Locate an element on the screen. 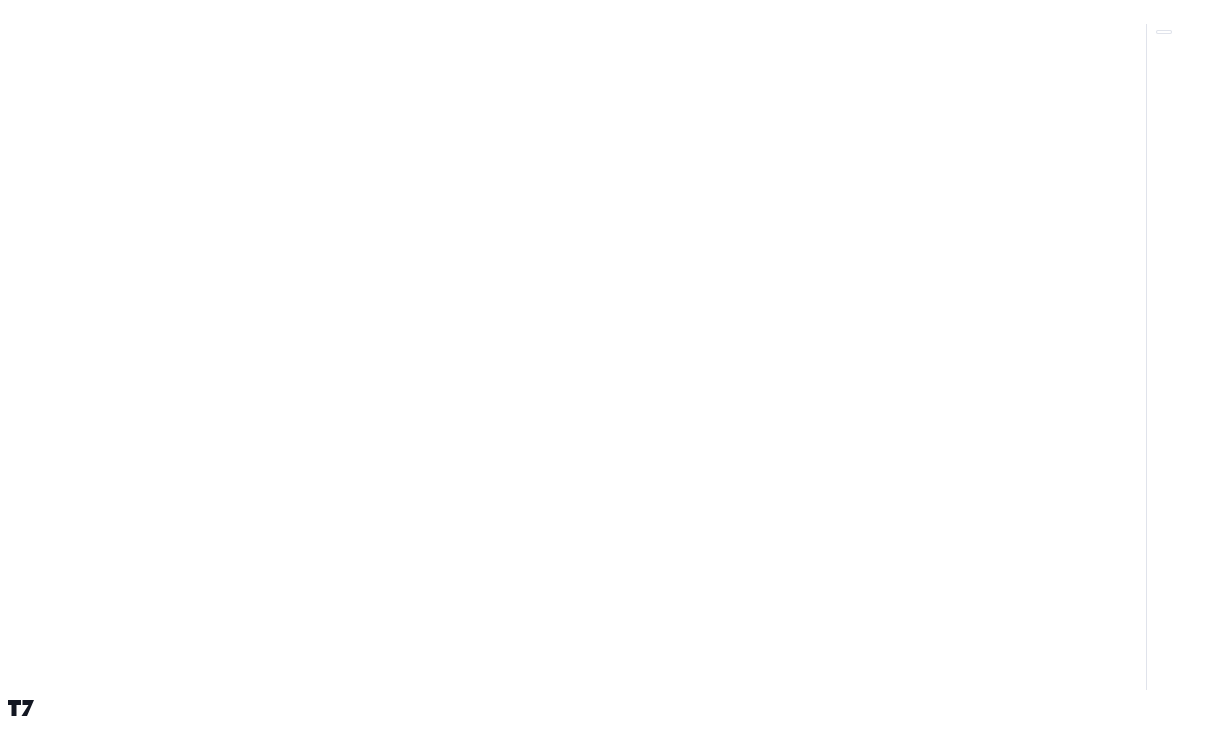 The image size is (1206, 731). macd-legend is located at coordinates (22, 598).